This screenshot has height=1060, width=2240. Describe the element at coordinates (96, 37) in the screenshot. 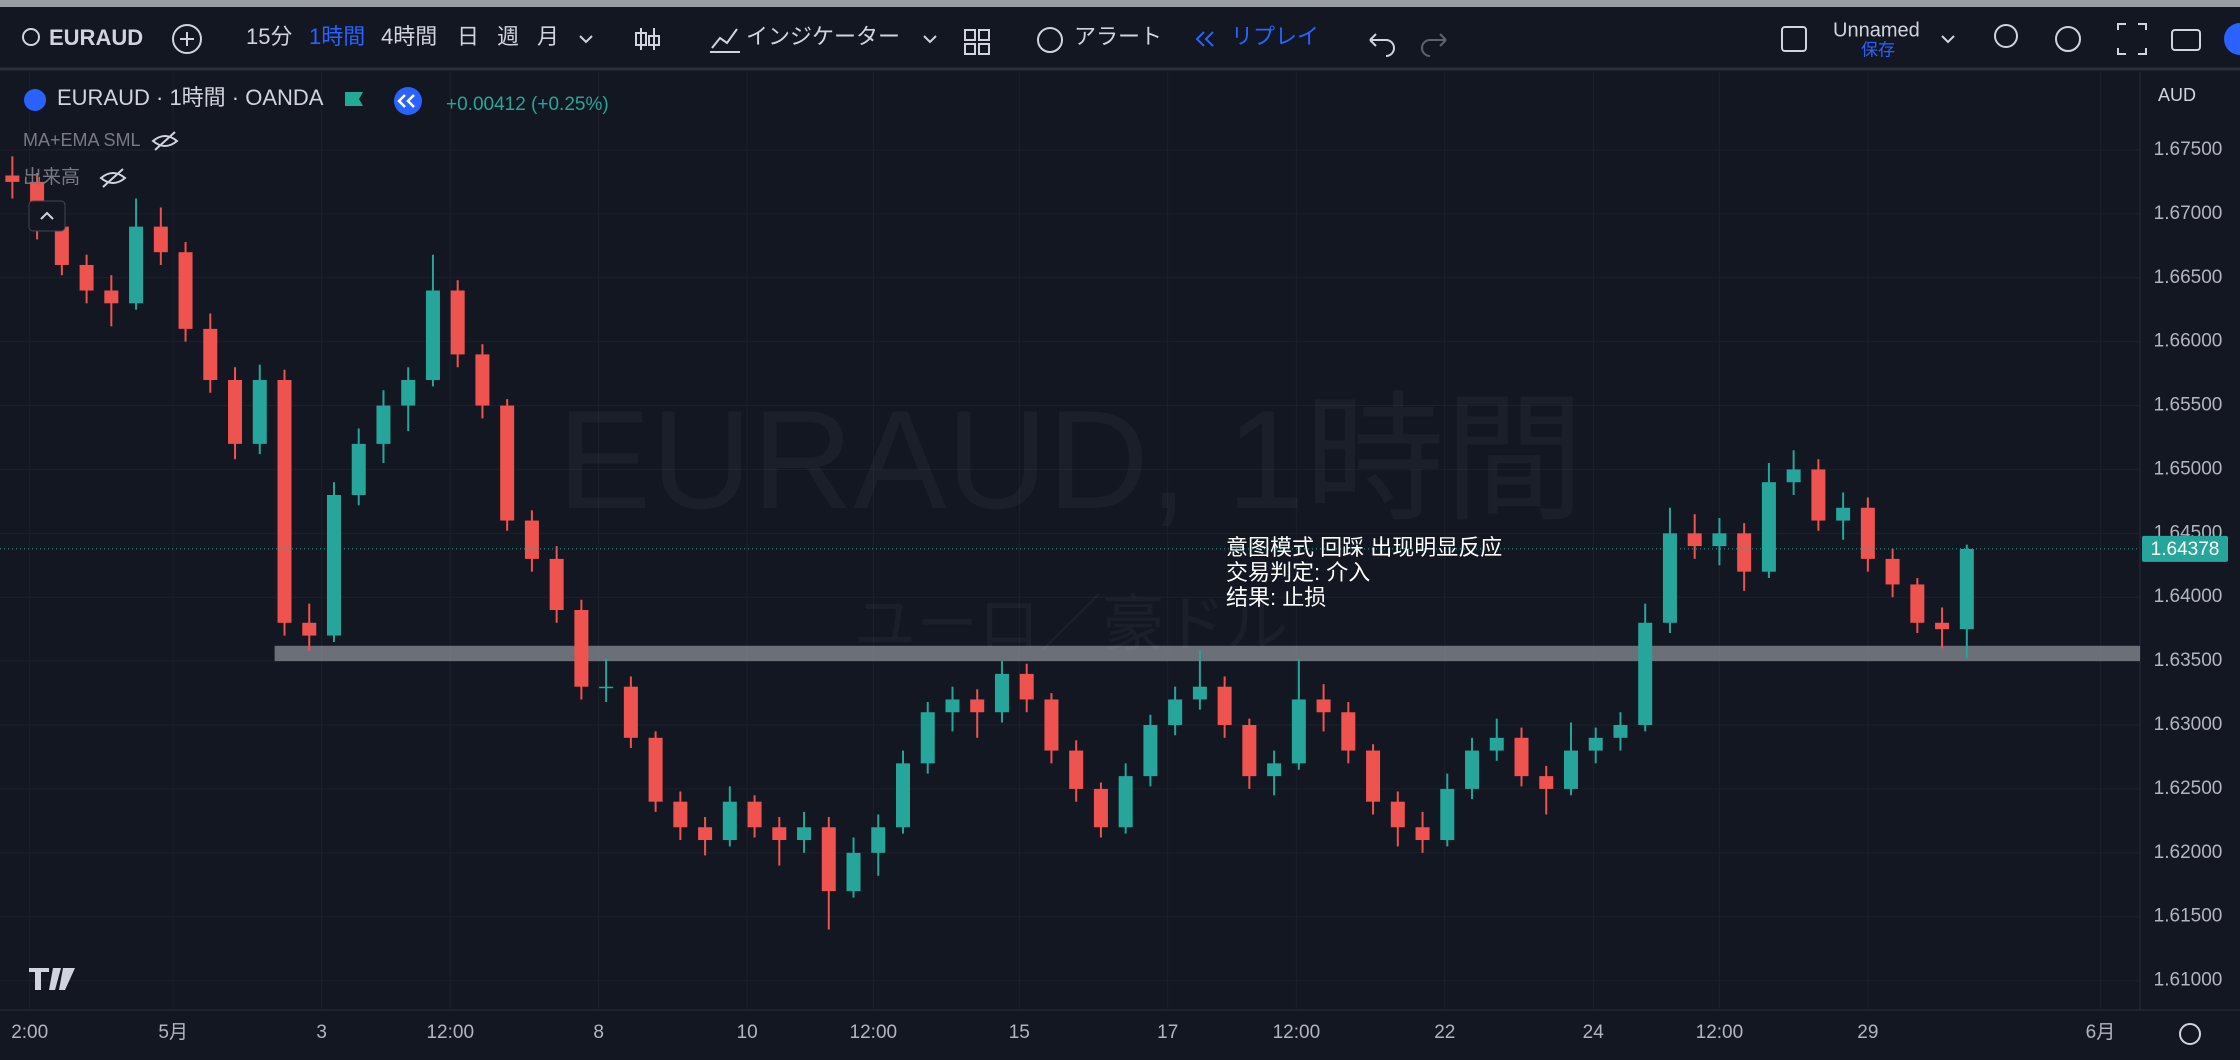

I see `symbol: EURAUD` at that location.